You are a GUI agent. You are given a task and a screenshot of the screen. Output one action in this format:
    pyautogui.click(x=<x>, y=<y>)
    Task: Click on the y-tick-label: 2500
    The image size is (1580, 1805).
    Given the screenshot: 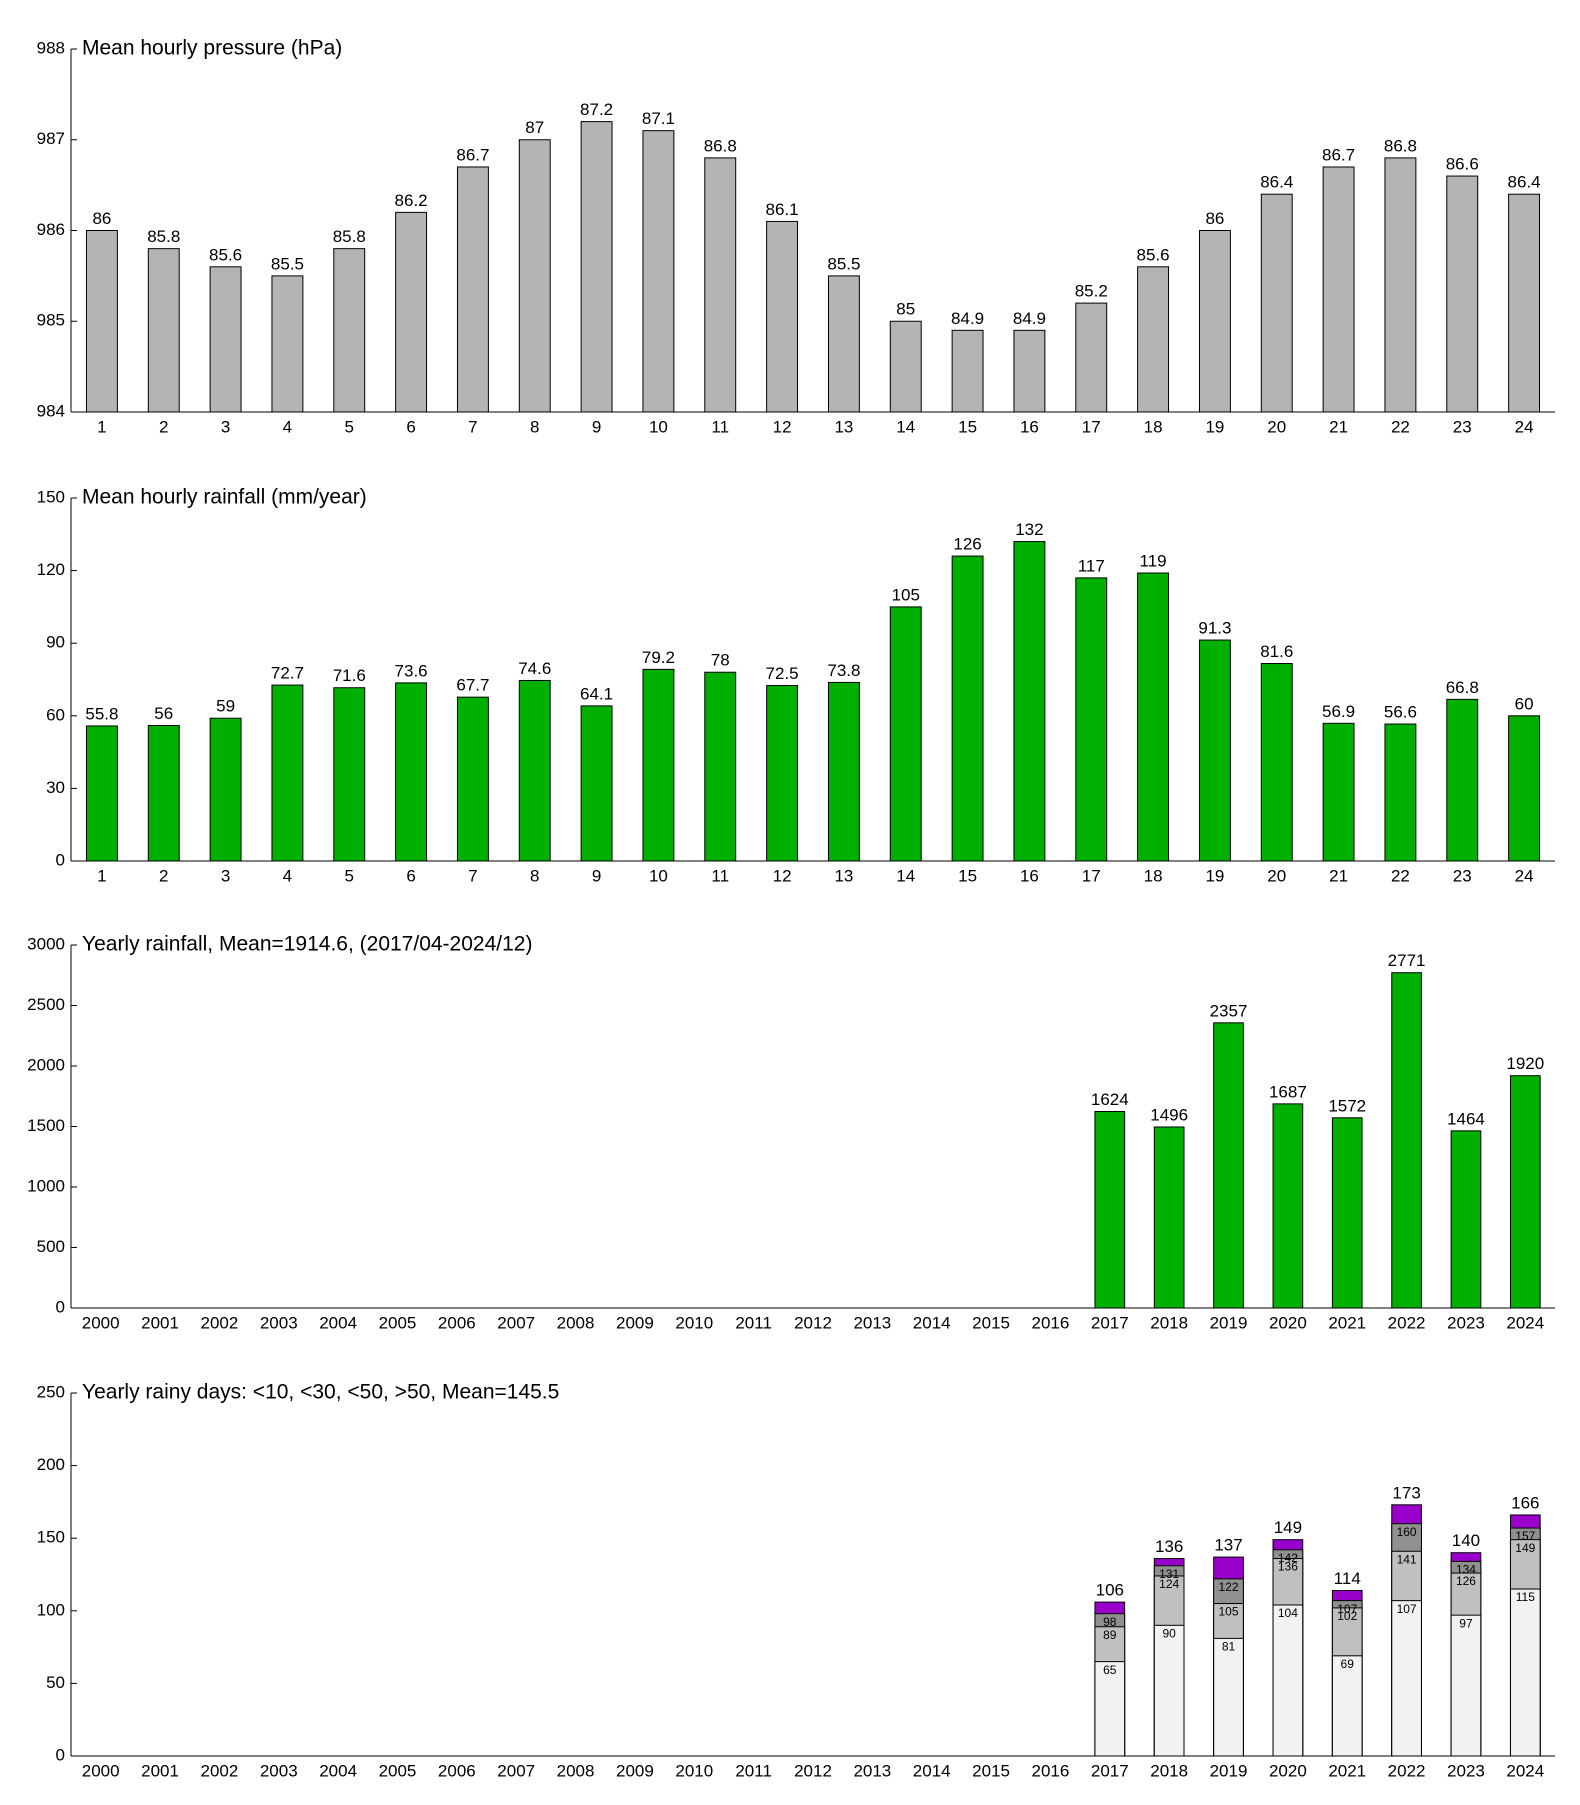 What is the action you would take?
    pyautogui.click(x=46, y=1004)
    